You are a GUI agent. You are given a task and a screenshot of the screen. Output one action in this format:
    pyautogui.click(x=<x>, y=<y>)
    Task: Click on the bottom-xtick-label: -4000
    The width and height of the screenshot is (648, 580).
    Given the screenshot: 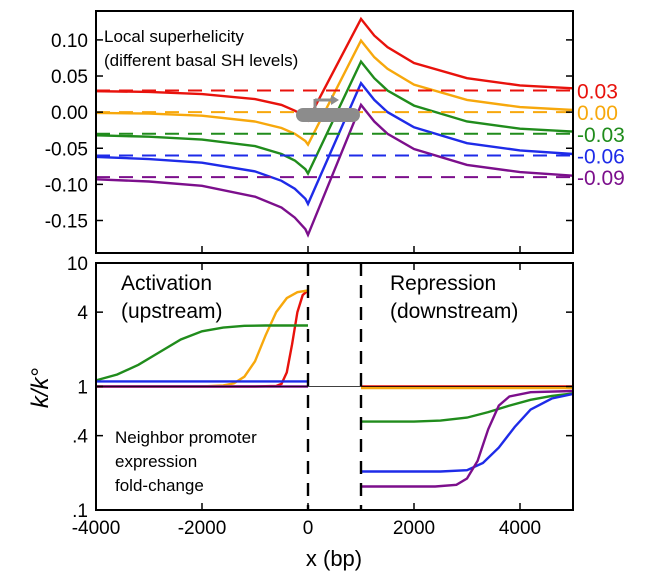 What is the action you would take?
    pyautogui.click(x=96, y=528)
    